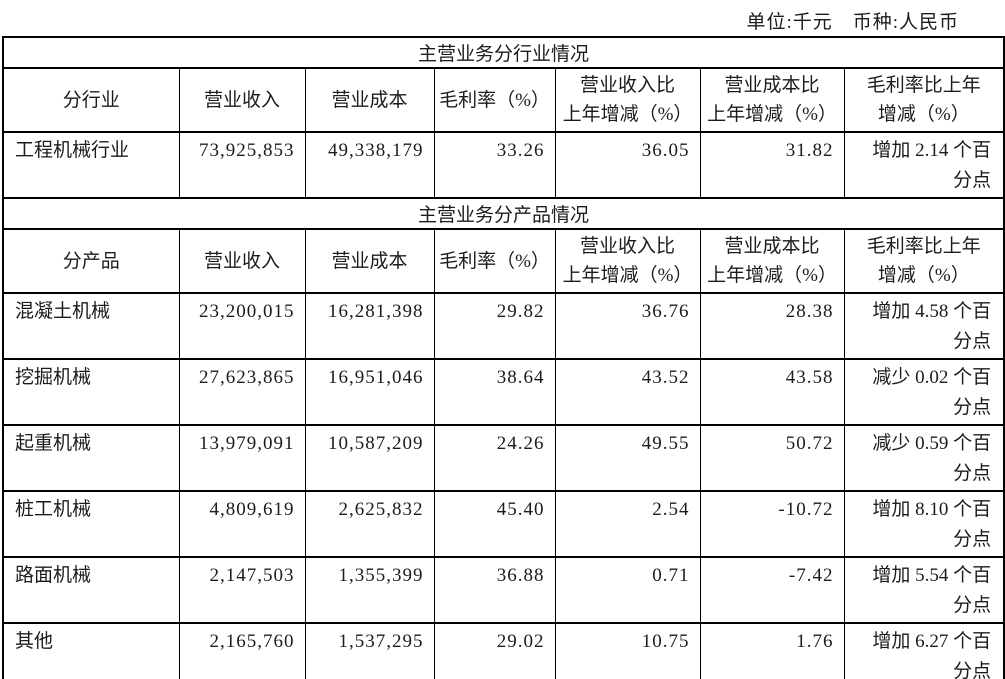 The image size is (1005, 679). Describe the element at coordinates (494, 165) in the screenshot. I see `cell-gross-margin: 33.26` at that location.